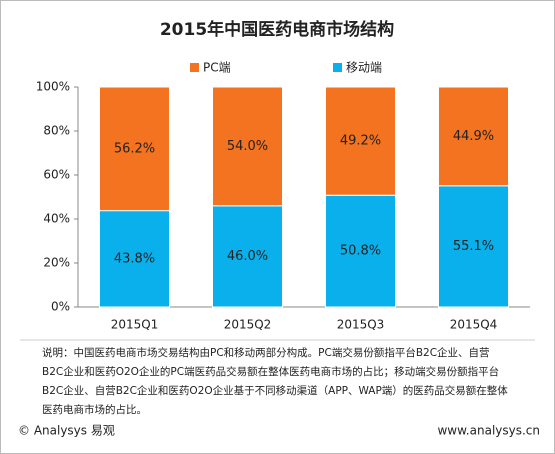  Describe the element at coordinates (94, 409) in the screenshot. I see `note-line: 医药电商市场的占比。` at that location.